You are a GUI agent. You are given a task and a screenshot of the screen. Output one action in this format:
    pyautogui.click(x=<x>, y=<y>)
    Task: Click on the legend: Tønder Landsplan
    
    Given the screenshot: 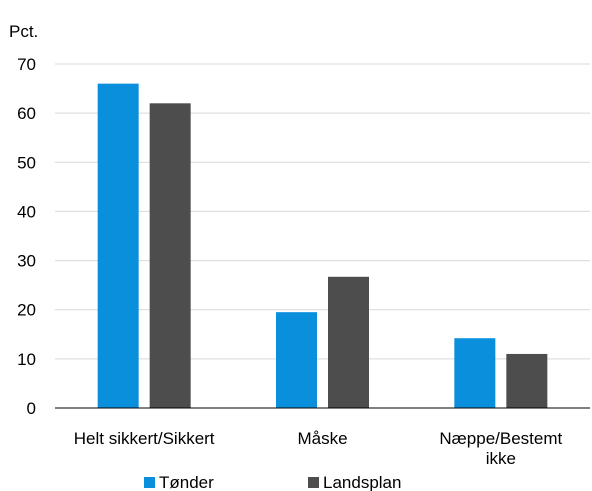 What is the action you would take?
    pyautogui.click(x=272, y=482)
    